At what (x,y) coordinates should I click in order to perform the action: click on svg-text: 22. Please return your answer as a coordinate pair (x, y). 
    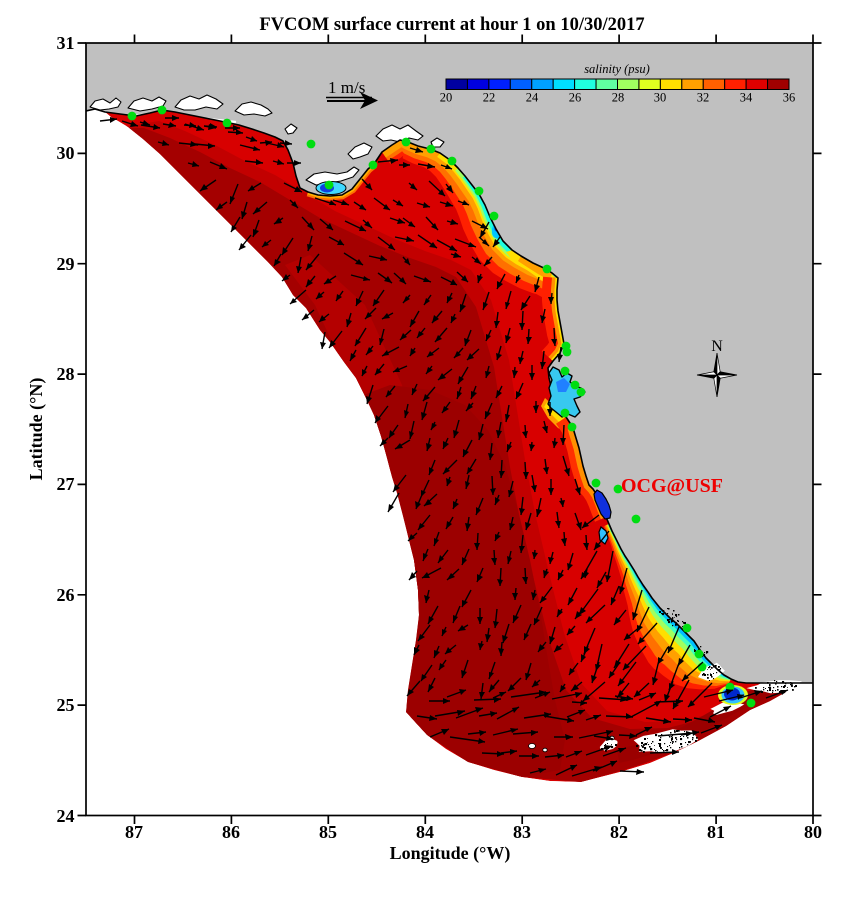
    Looking at the image, I should click on (489, 98).